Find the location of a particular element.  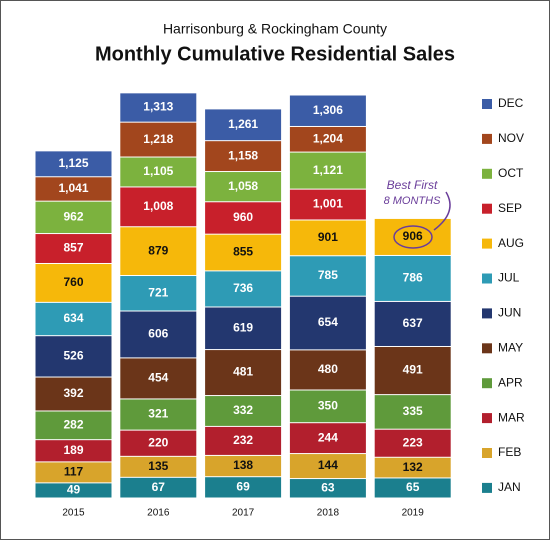

chart-title: Monthly Cumulative Residential Sales is located at coordinates (275, 54).